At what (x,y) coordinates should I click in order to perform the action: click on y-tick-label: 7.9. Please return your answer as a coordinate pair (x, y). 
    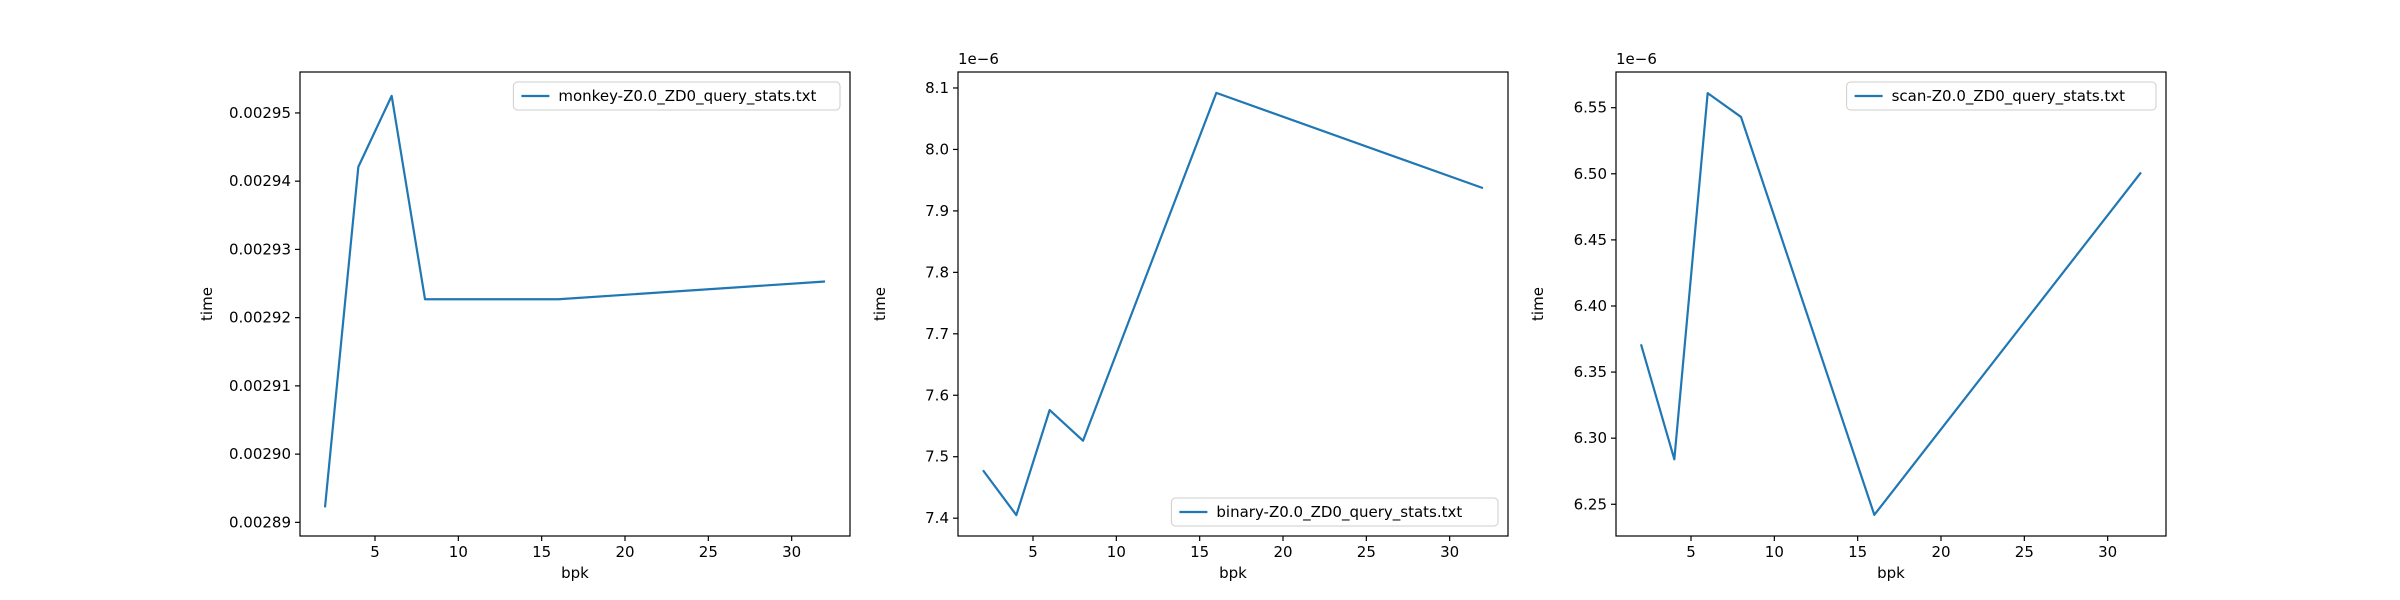
    Looking at the image, I should click on (937, 211).